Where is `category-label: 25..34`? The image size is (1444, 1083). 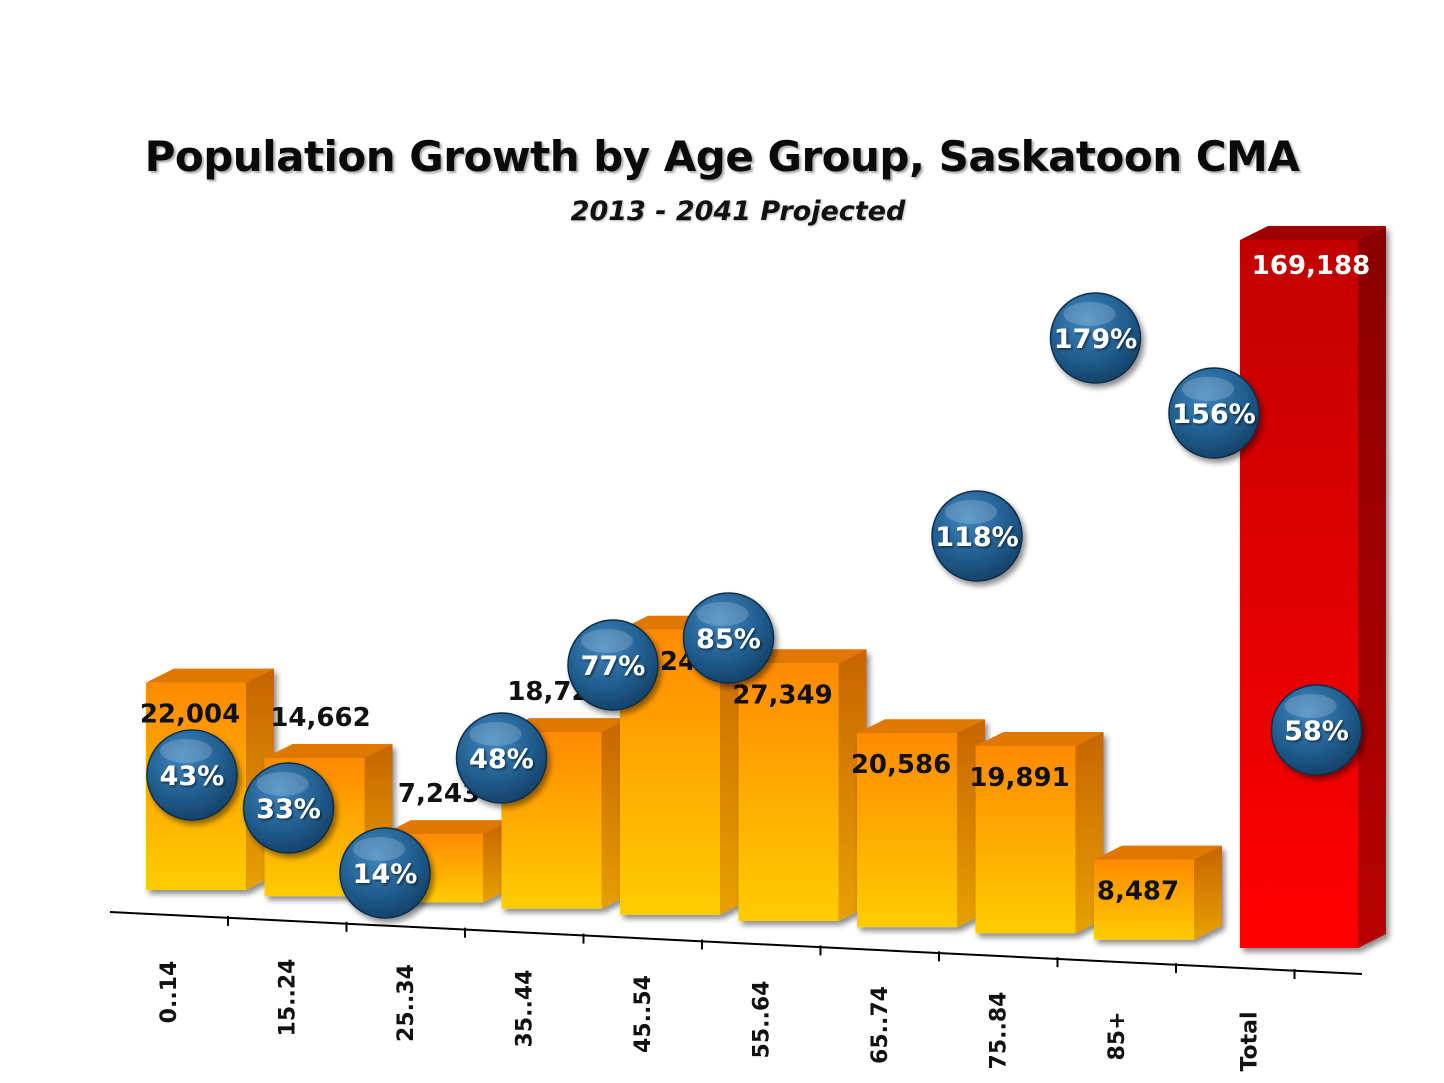
category-label: 25..34 is located at coordinates (406, 1003).